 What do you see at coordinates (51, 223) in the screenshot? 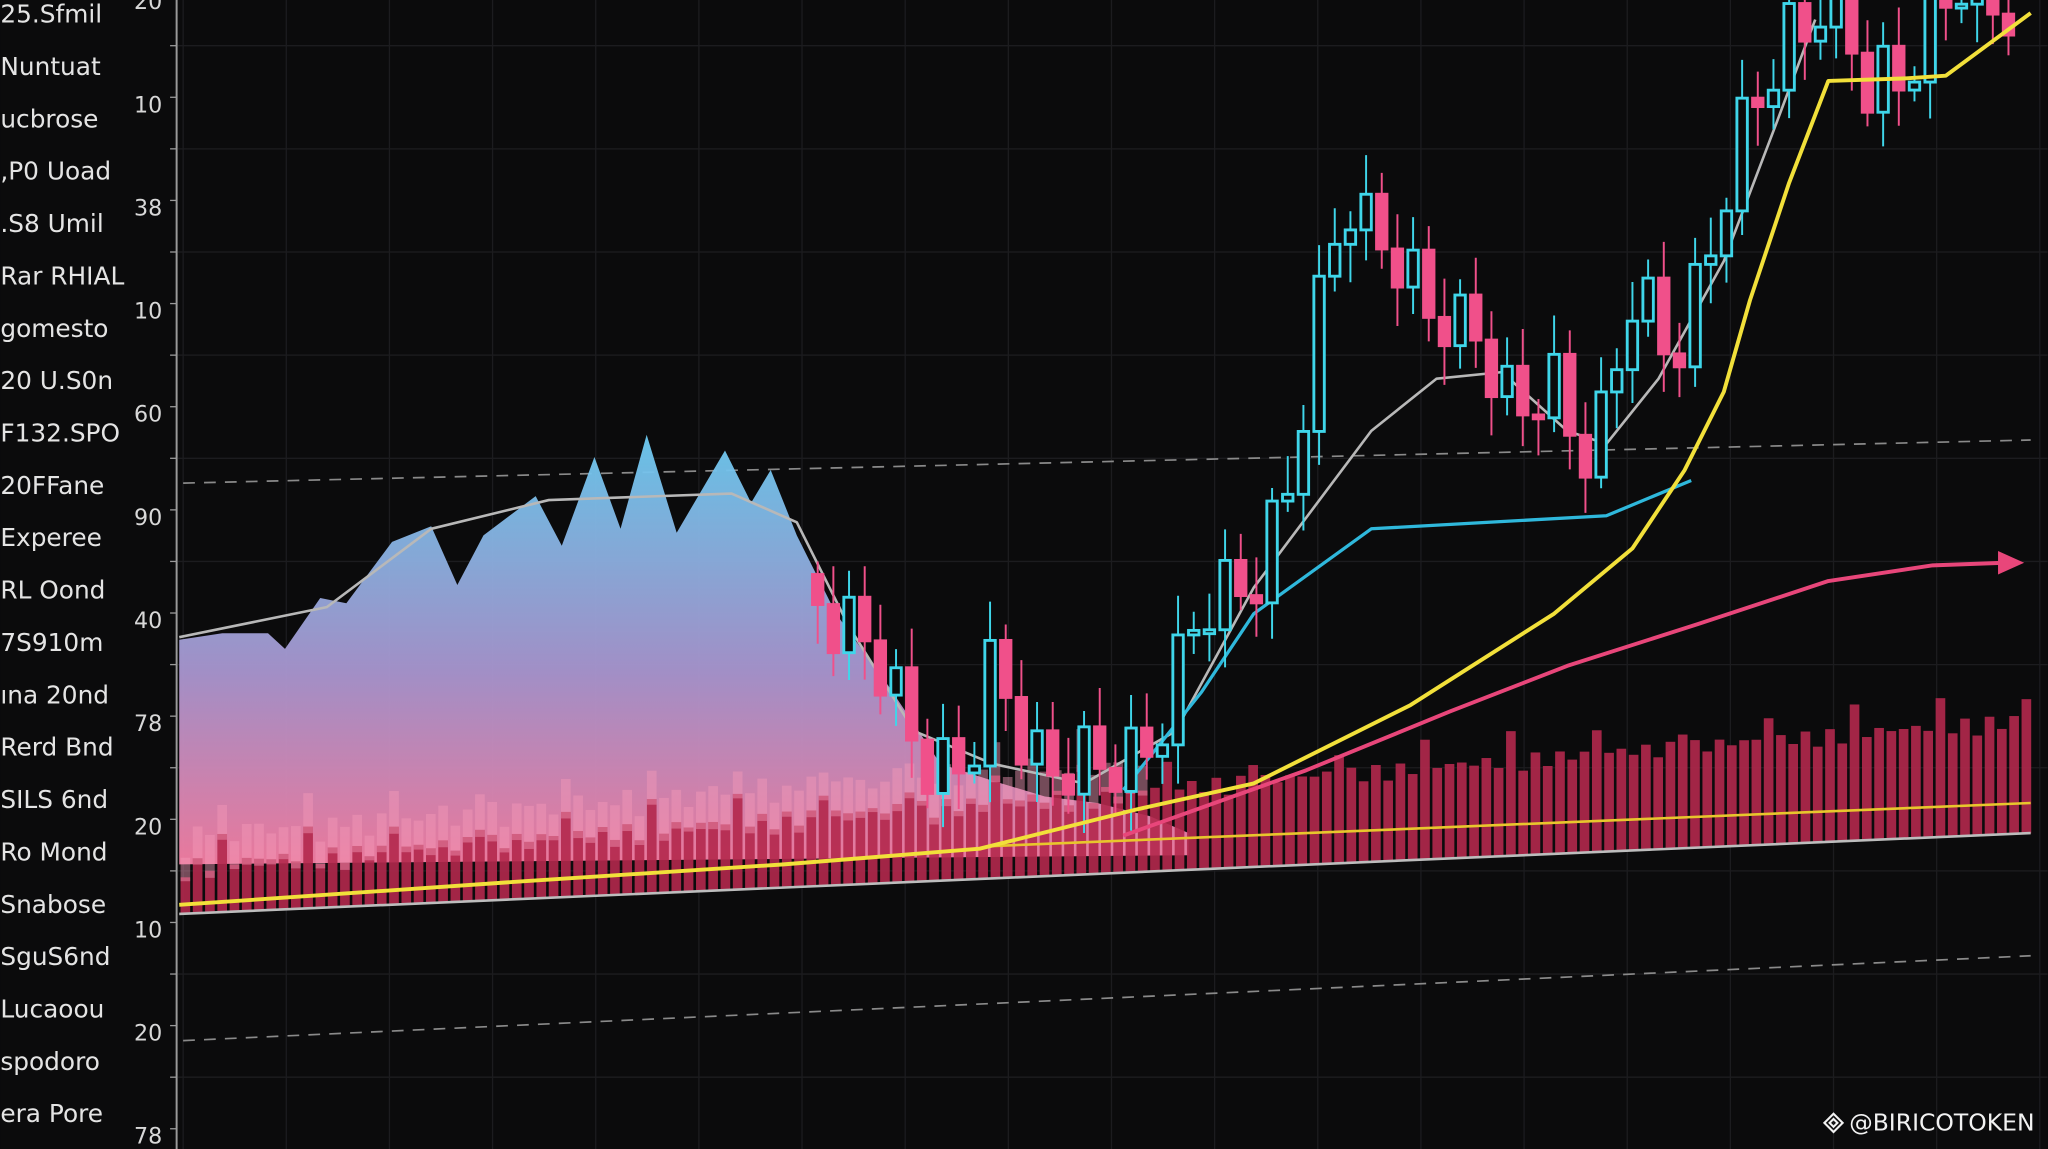
I see `side-label: .S8 Umil` at bounding box center [51, 223].